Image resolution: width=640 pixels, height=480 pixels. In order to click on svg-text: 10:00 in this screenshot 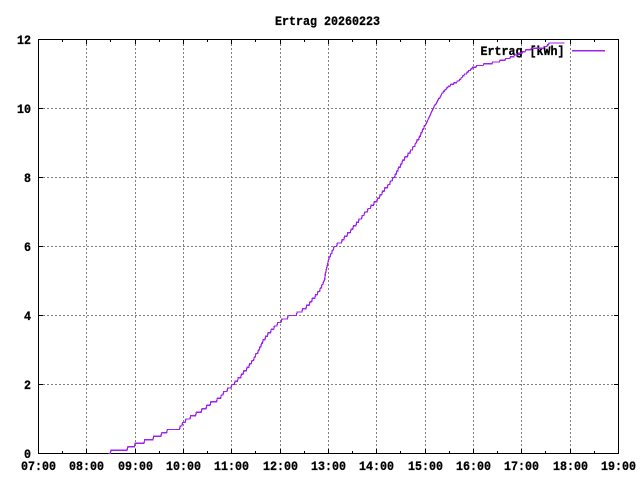, I will do `click(183, 466)`.